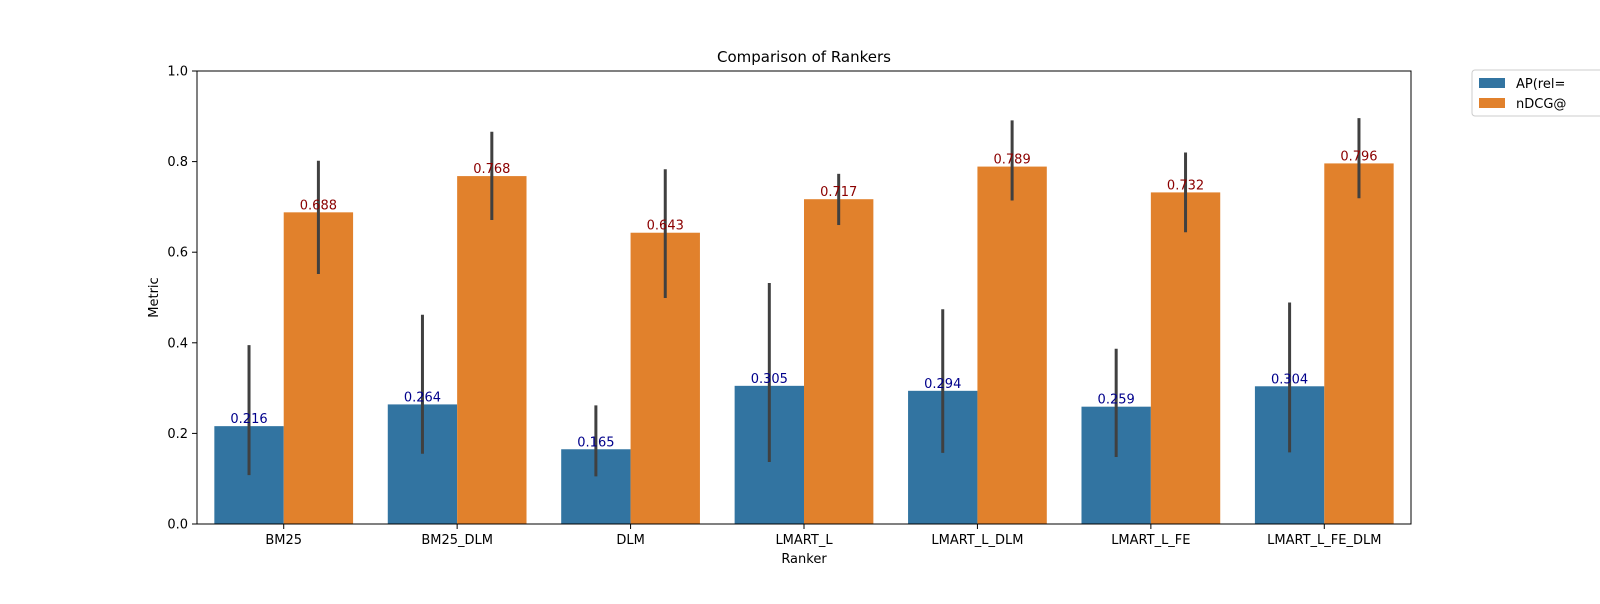 The width and height of the screenshot is (1600, 604). Describe the element at coordinates (1535, 93) in the screenshot. I see `legend: AP(rel= nDCG@` at that location.